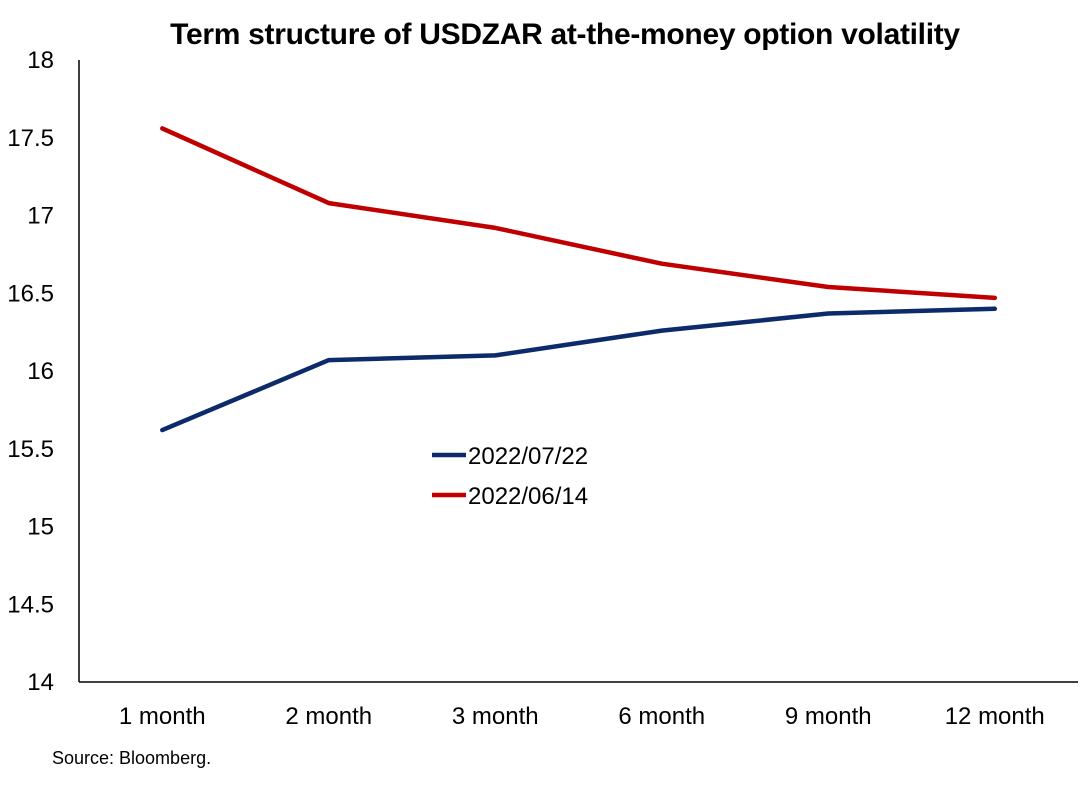 This screenshot has height=788, width=1080. I want to click on y-tick-label: 16, so click(40, 371).